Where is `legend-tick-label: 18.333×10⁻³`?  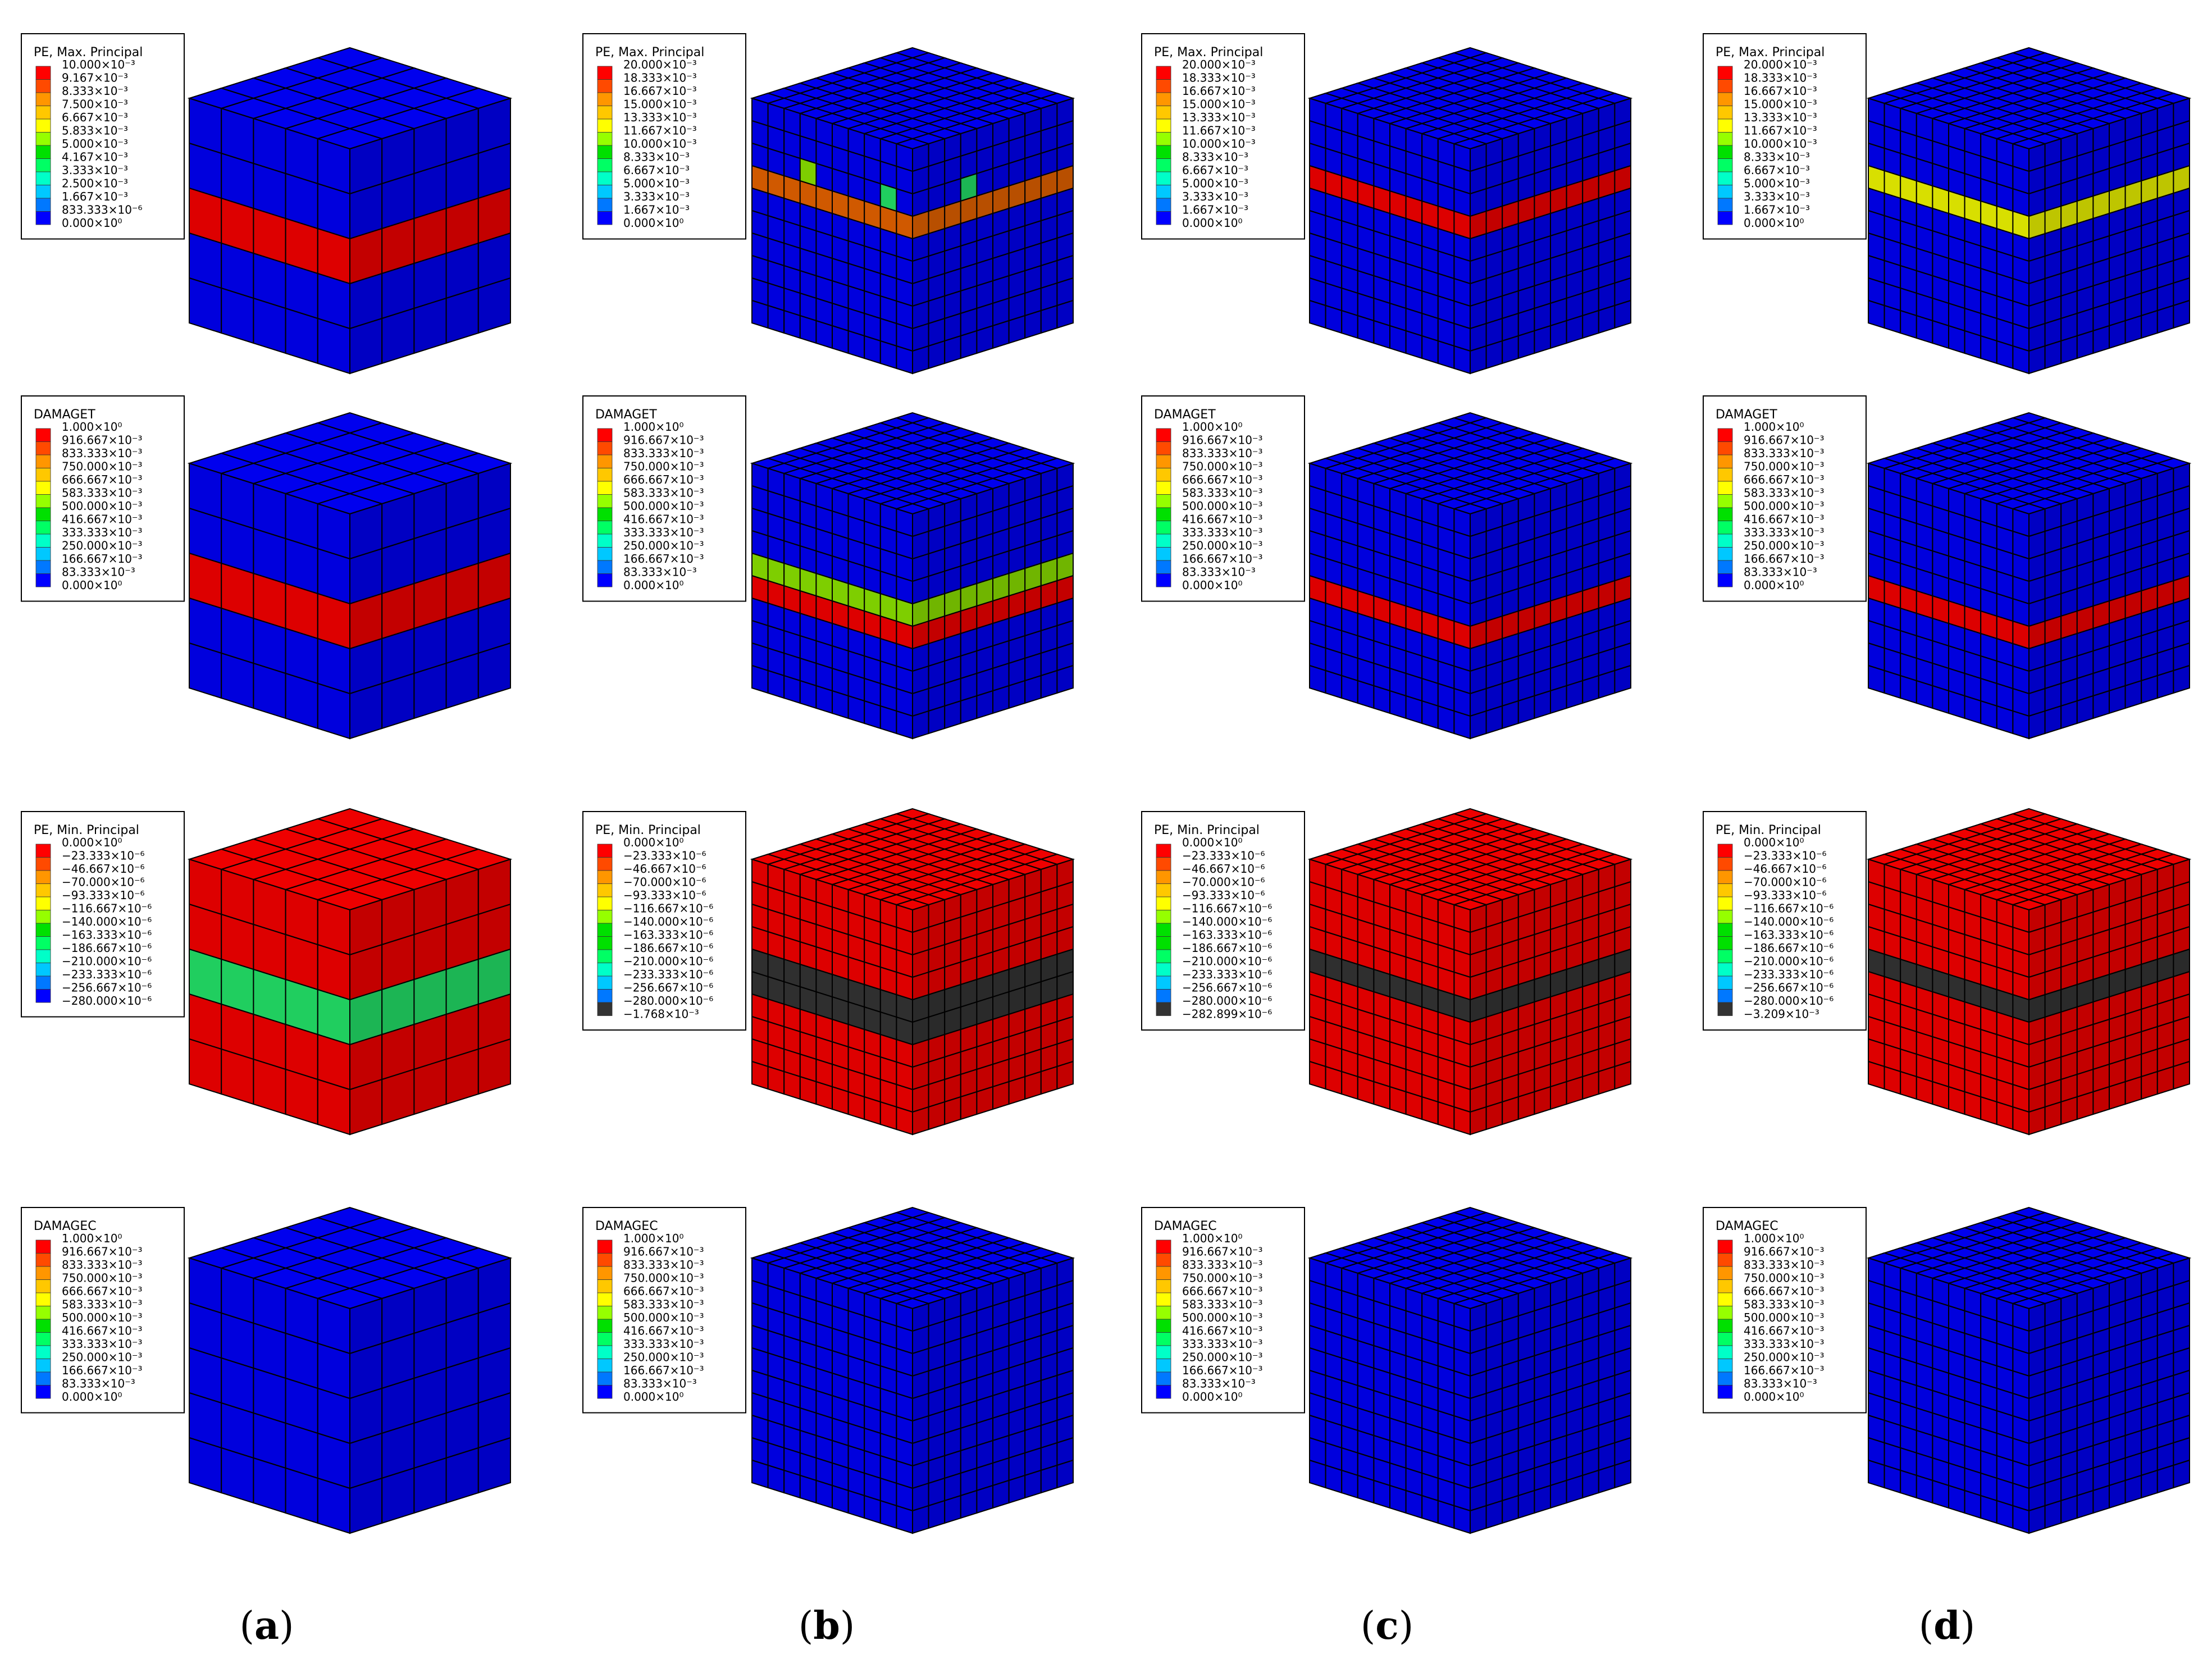 legend-tick-label: 18.333×10⁻³ is located at coordinates (1781, 78).